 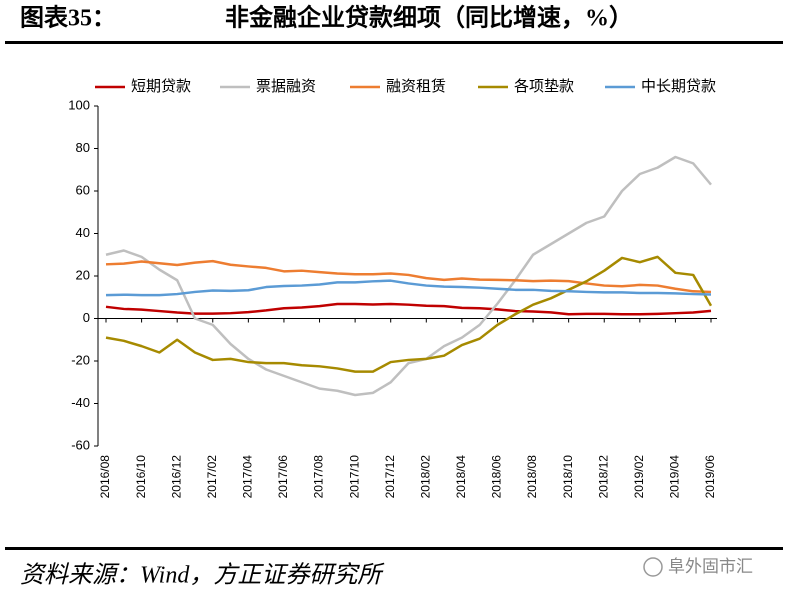 I want to click on x-tick-label: 2017/02, so click(x=212, y=477).